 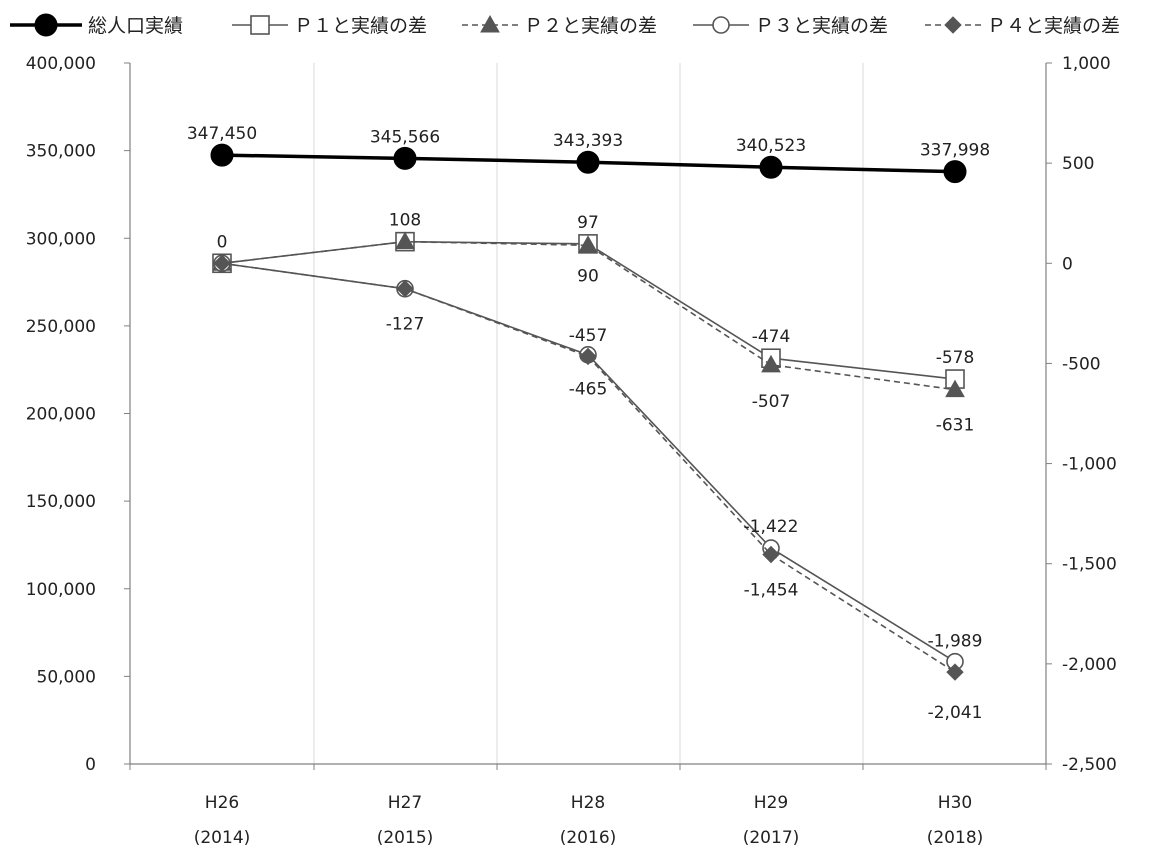 I want to click on data-label: 97, so click(x=588, y=223).